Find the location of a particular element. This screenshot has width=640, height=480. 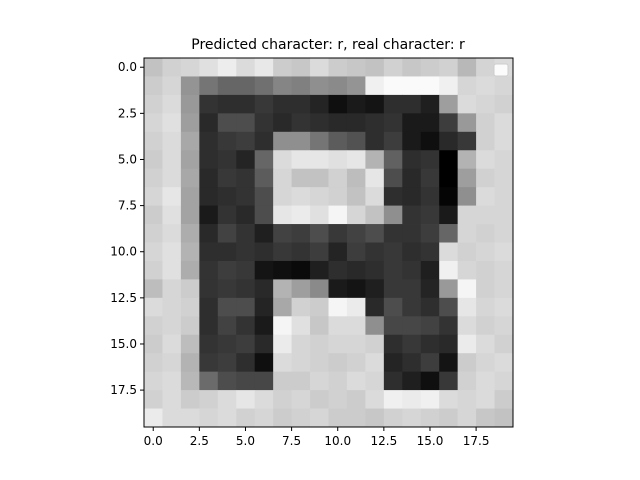

x-tick-label: 5.0 is located at coordinates (245, 441).